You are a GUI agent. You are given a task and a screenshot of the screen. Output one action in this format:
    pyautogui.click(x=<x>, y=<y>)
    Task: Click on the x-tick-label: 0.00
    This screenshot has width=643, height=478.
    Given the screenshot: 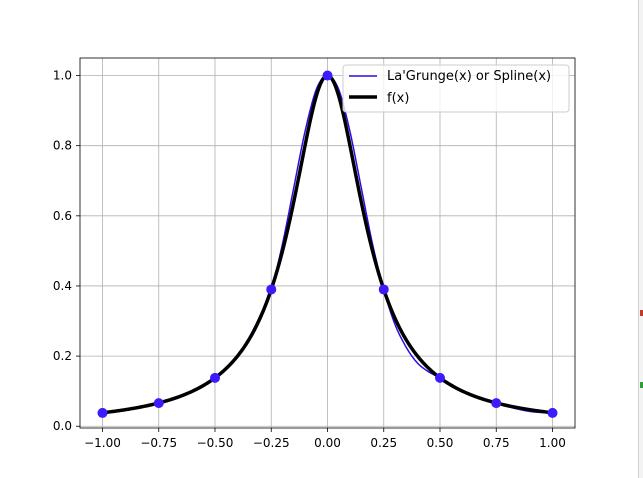 What is the action you would take?
    pyautogui.click(x=327, y=443)
    